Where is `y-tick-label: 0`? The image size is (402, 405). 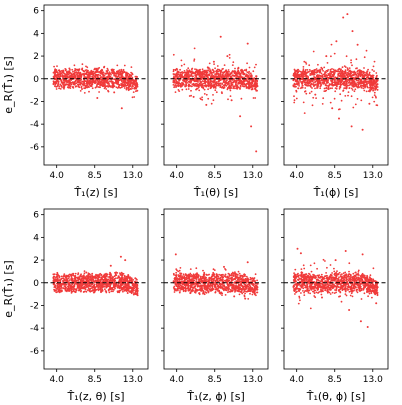
y-tick-label: 0 is located at coordinates (36, 80).